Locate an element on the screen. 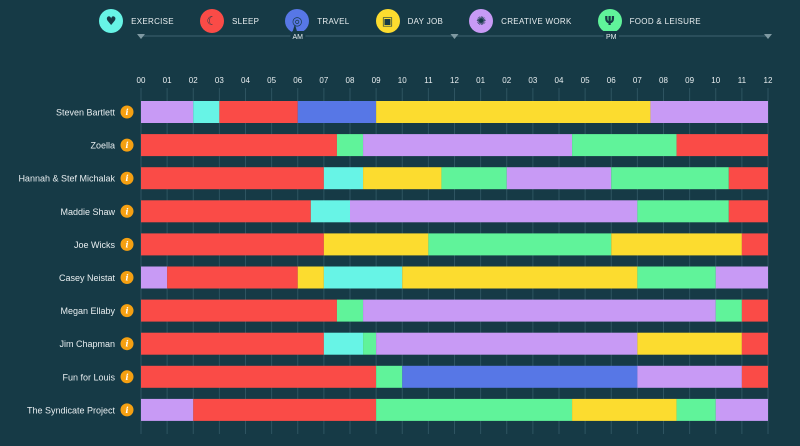  row-label: Joe Wicks is located at coordinates (95, 245).